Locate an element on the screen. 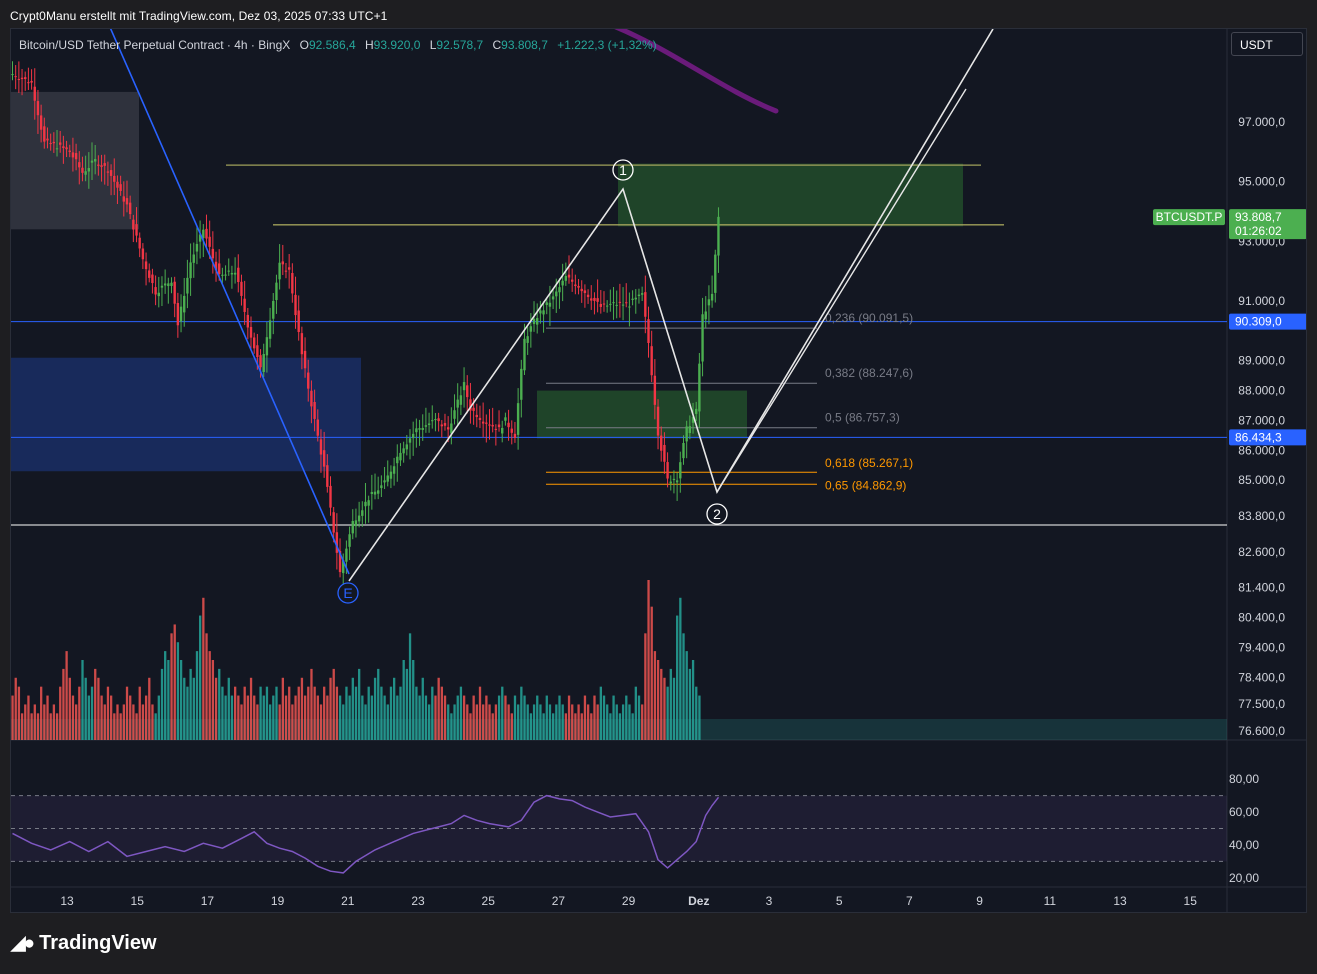 This screenshot has height=974, width=1317. fib-label-0: 0,236 (90.091,5) is located at coordinates (869, 318).